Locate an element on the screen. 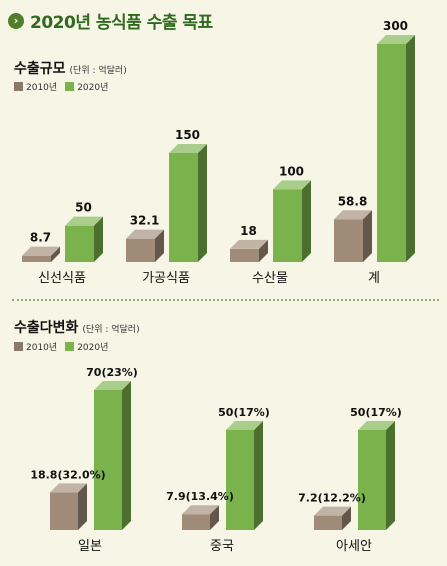  chart2-legend: 2010년 2020년 is located at coordinates (65, 346).